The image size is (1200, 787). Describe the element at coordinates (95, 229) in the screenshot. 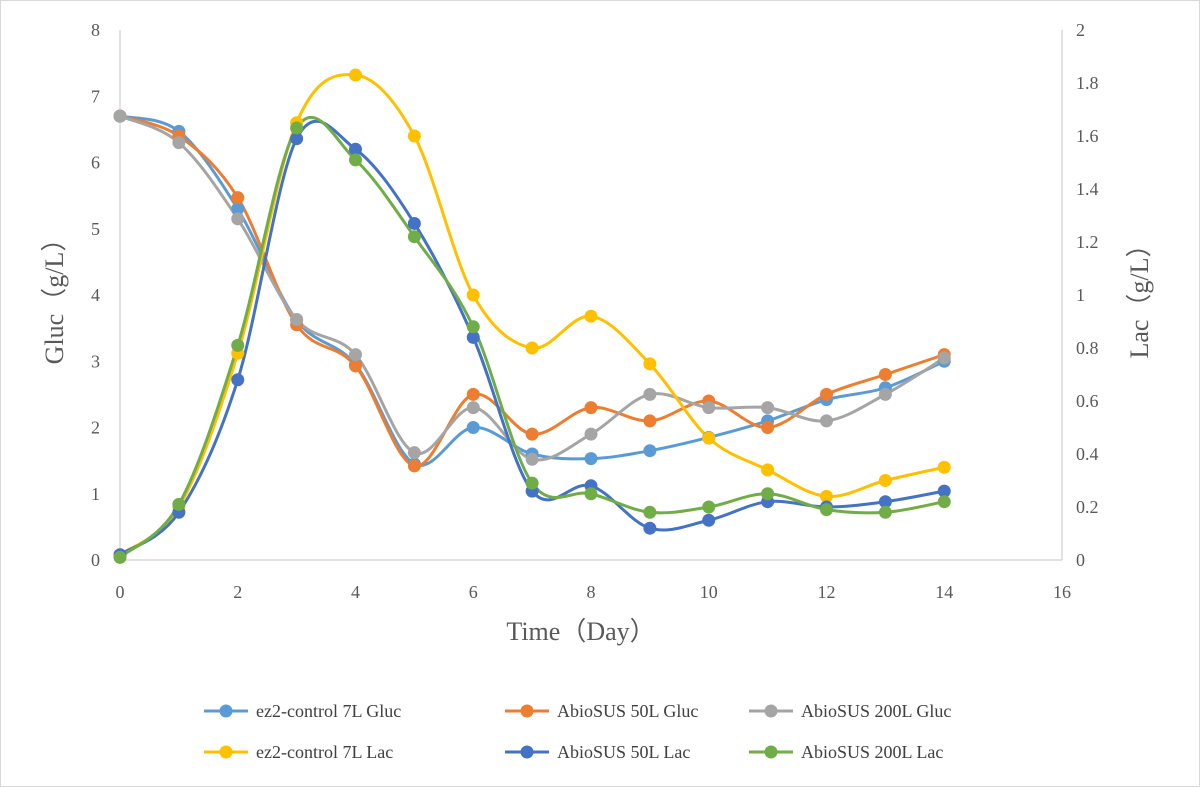

I see `left-y-tick-label: 5` at that location.